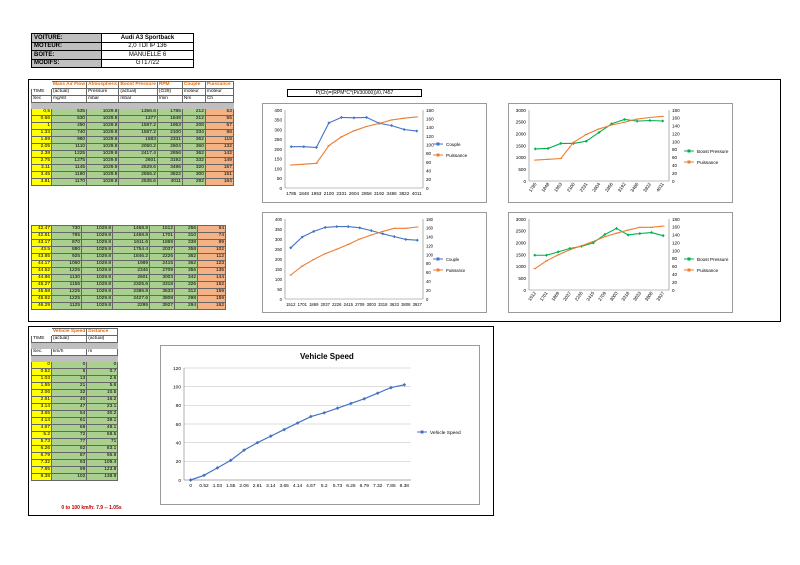 The height and width of the screenshot is (565, 800). What do you see at coordinates (311, 486) in the screenshot?
I see `x-tick-label: 4.67` at bounding box center [311, 486].